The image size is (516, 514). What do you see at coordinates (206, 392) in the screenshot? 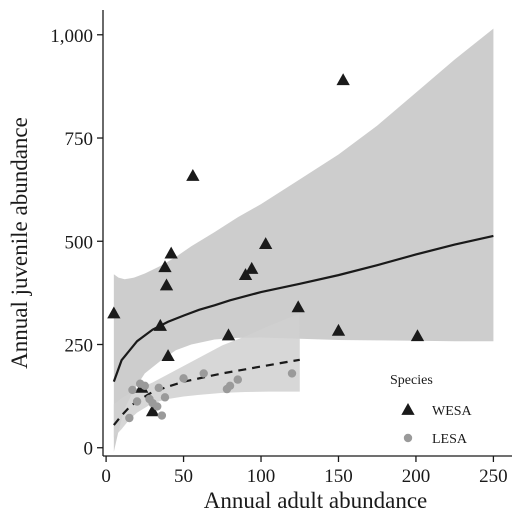
I see `fit-line-lesa` at bounding box center [206, 392].